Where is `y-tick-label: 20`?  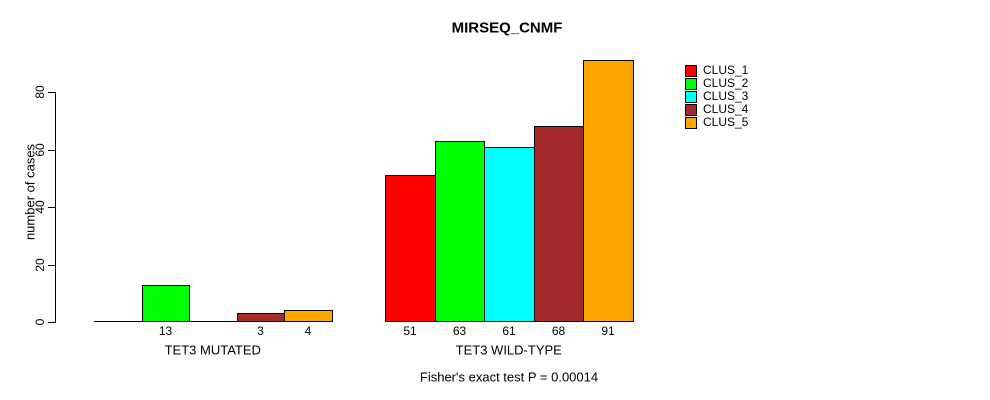
y-tick-label: 20 is located at coordinates (40, 265).